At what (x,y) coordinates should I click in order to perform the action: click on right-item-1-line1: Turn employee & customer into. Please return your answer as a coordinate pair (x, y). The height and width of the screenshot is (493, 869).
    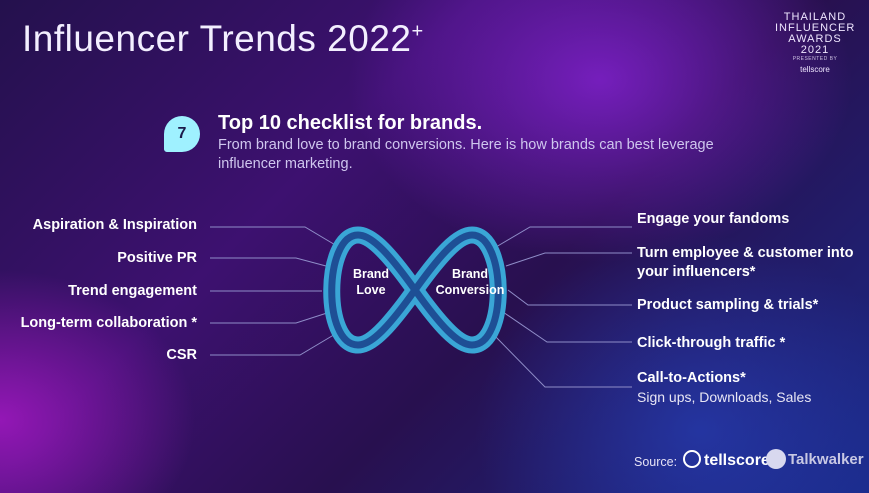
    Looking at the image, I should click on (745, 253).